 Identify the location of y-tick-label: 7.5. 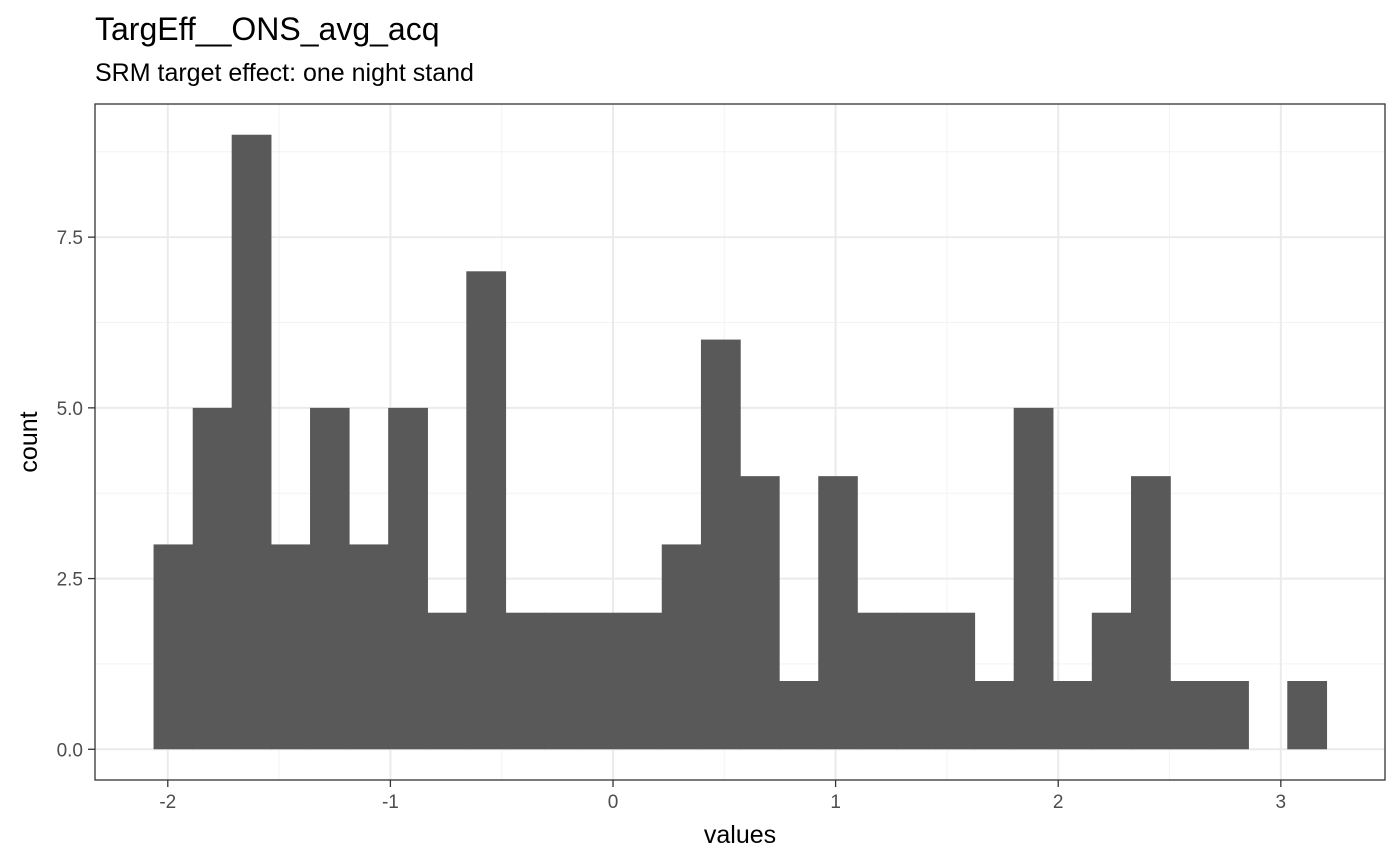
(70, 238).